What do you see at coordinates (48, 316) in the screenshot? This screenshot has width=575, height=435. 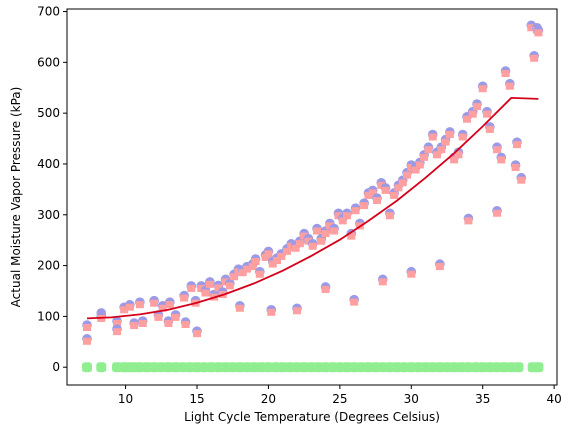 I see `y-tick-label: 100` at bounding box center [48, 316].